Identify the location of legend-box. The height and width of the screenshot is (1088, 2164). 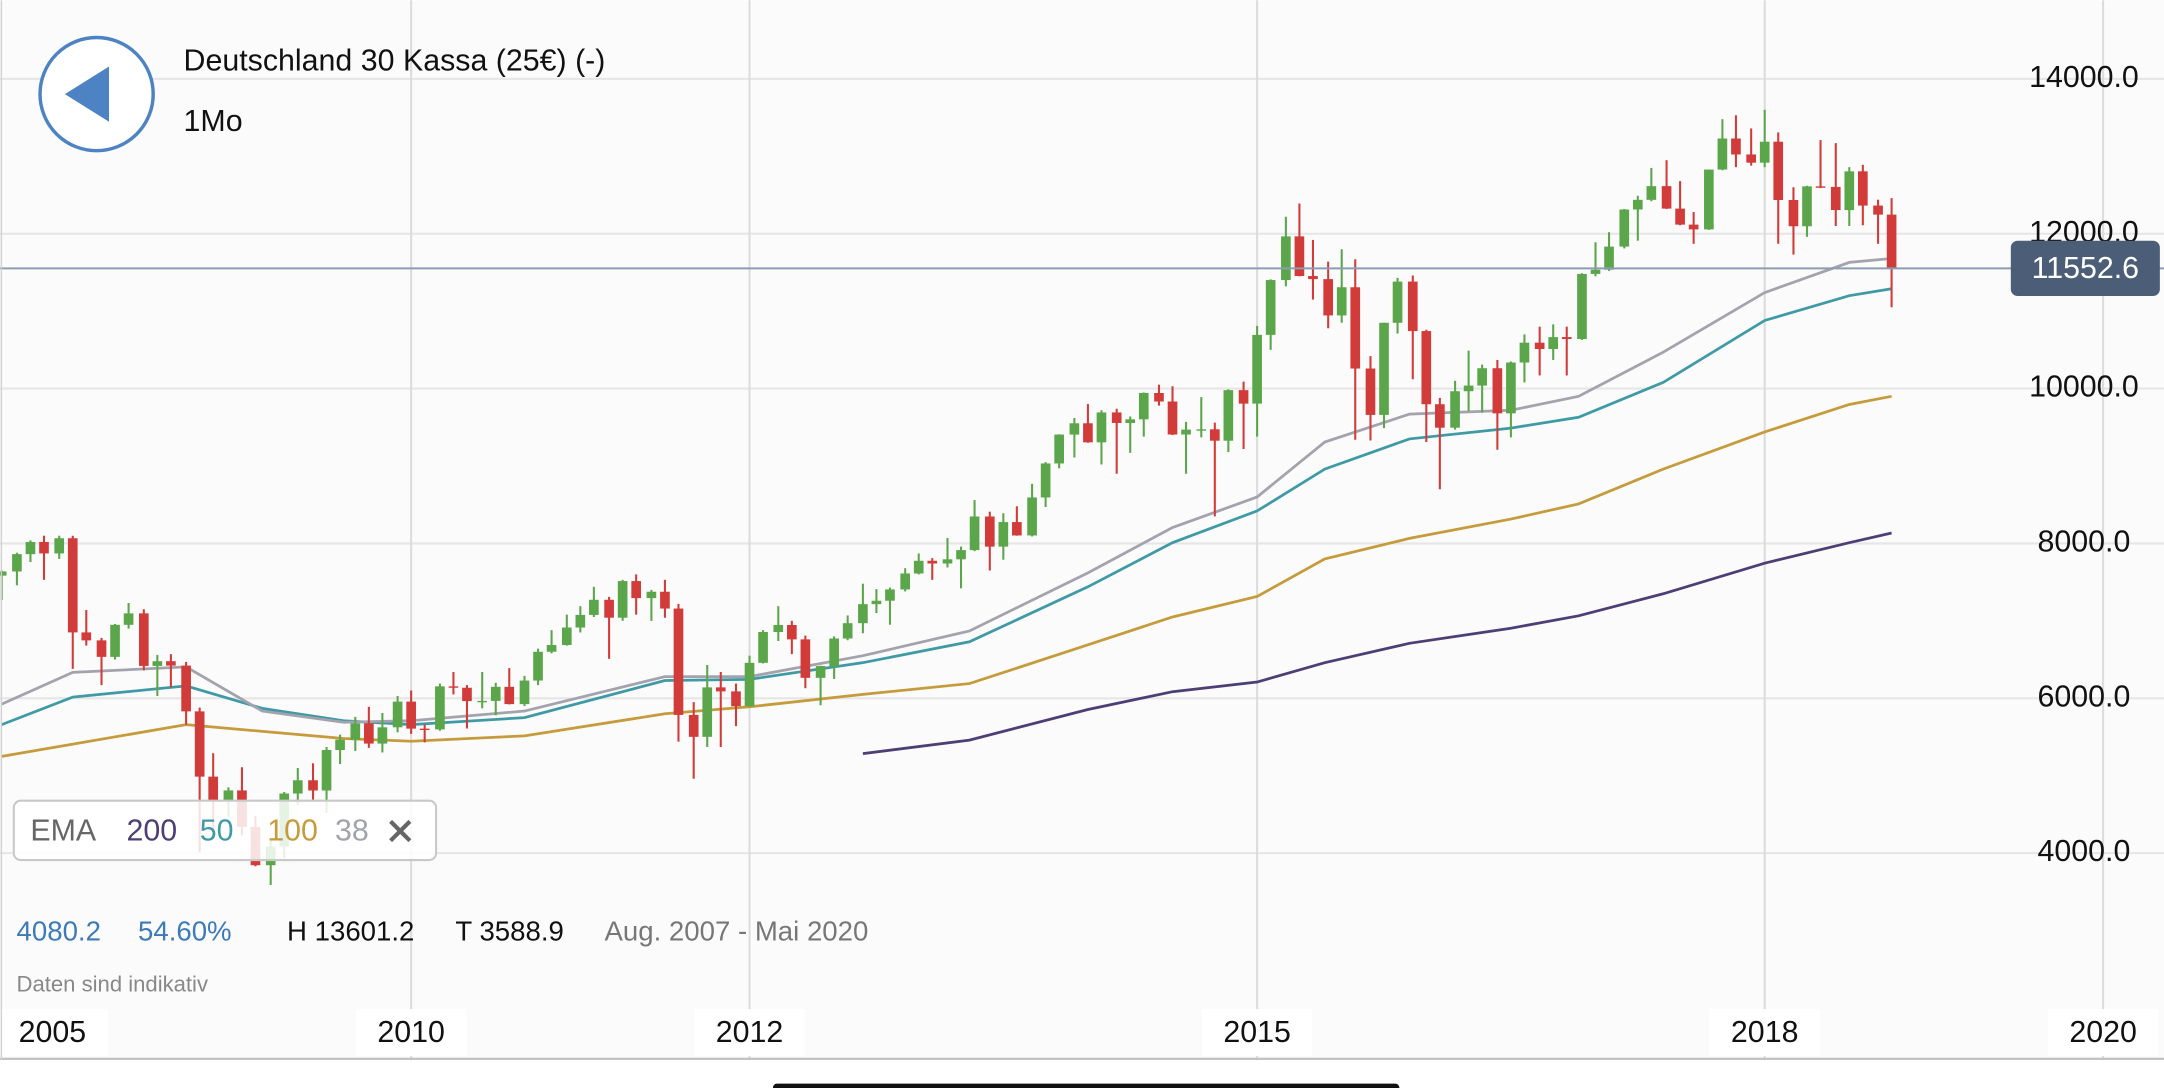
(225, 830).